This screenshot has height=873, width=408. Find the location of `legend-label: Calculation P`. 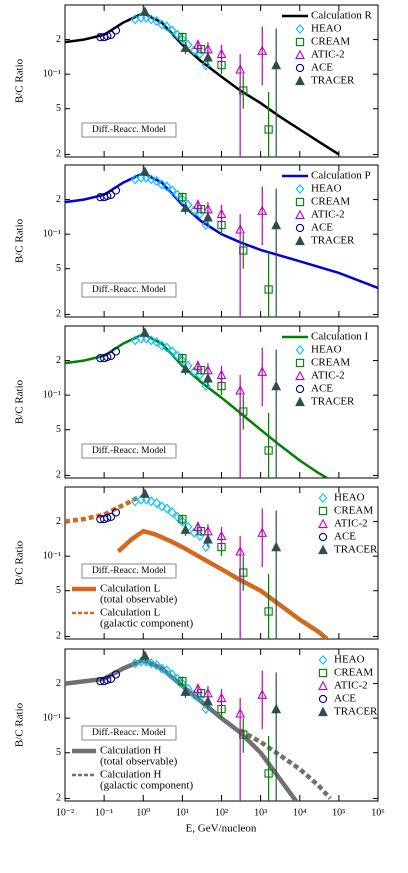

legend-label: Calculation P is located at coordinates (341, 176).